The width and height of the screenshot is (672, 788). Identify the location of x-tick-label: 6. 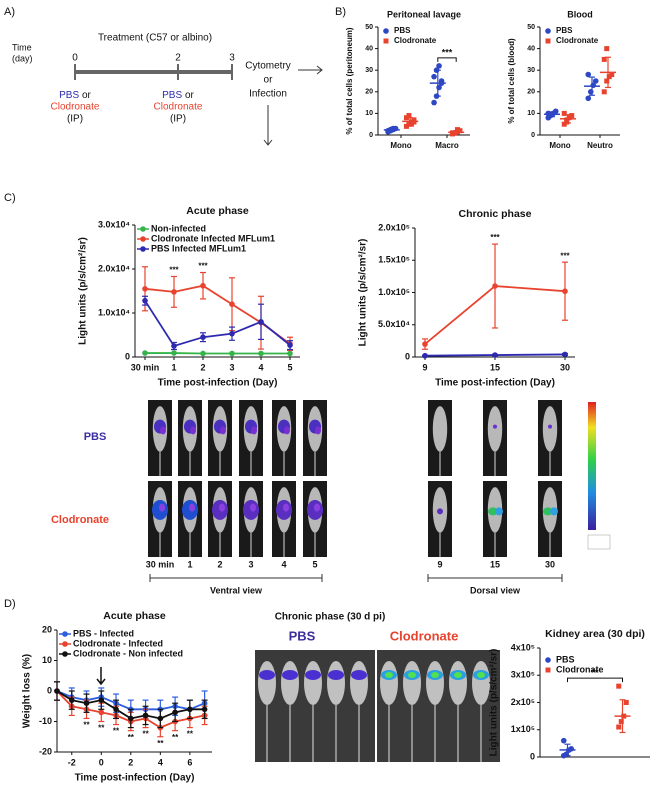
(189, 762).